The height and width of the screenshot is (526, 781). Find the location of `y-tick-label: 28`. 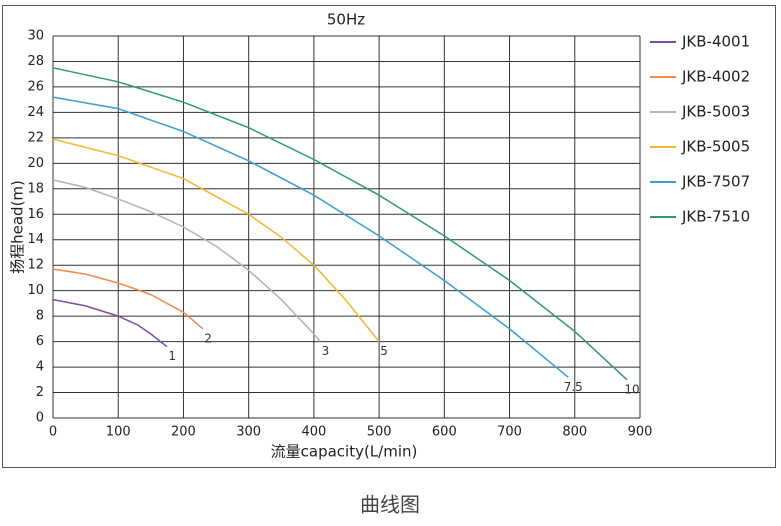

y-tick-label: 28 is located at coordinates (35, 61).